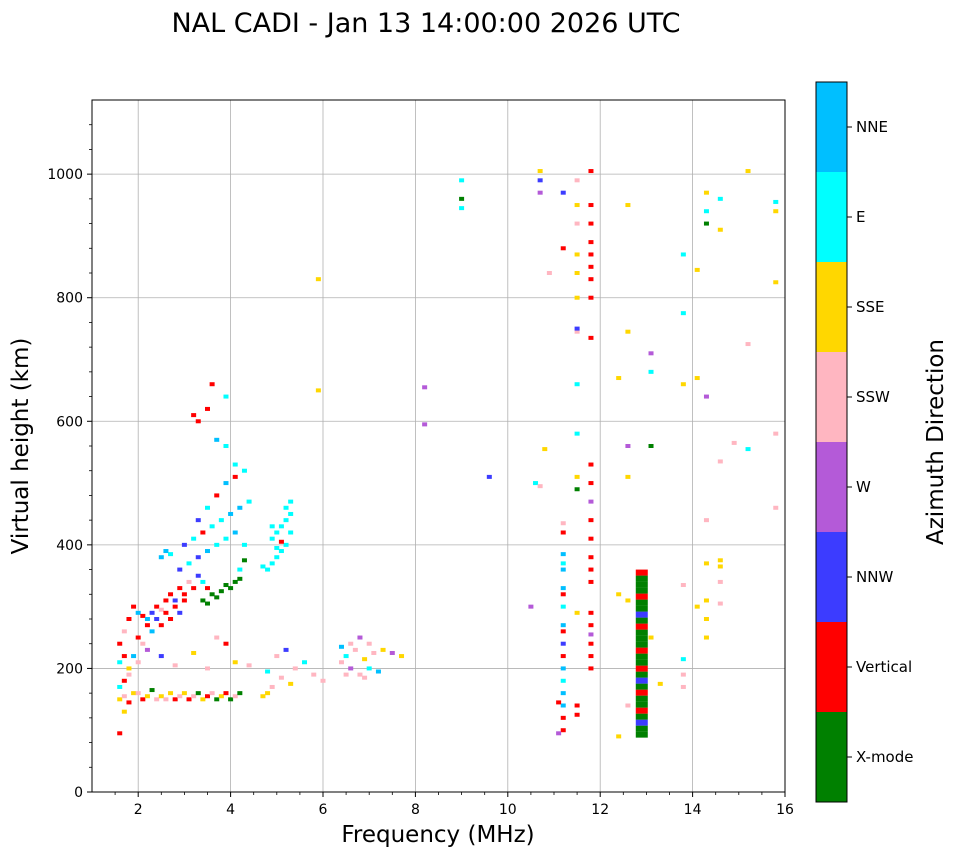 The image size is (958, 857). What do you see at coordinates (508, 810) in the screenshot?
I see `x-tick-label: 10` at bounding box center [508, 810].